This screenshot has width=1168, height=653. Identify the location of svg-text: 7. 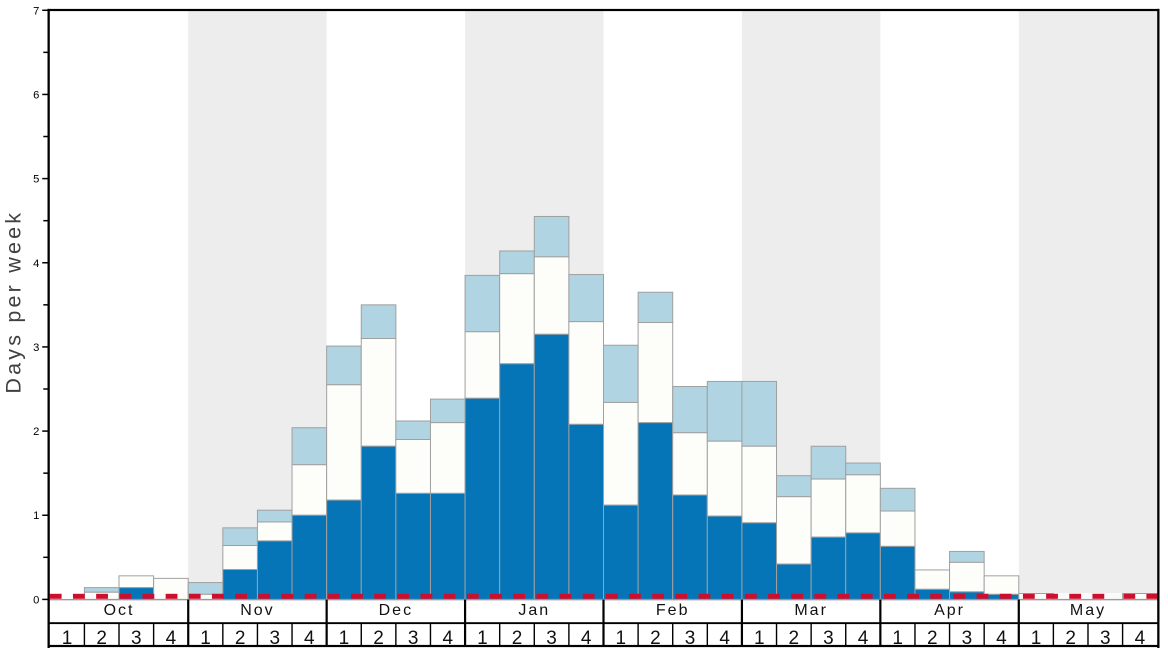
(36, 11).